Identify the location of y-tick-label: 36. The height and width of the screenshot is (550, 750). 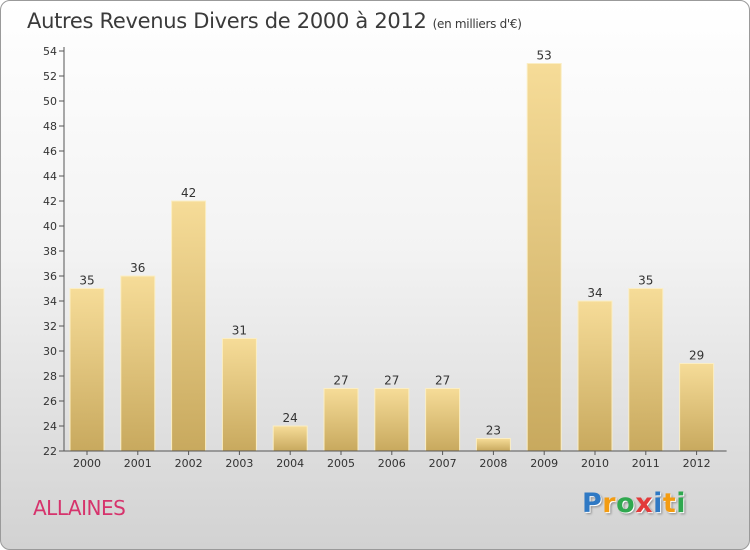
(50, 276).